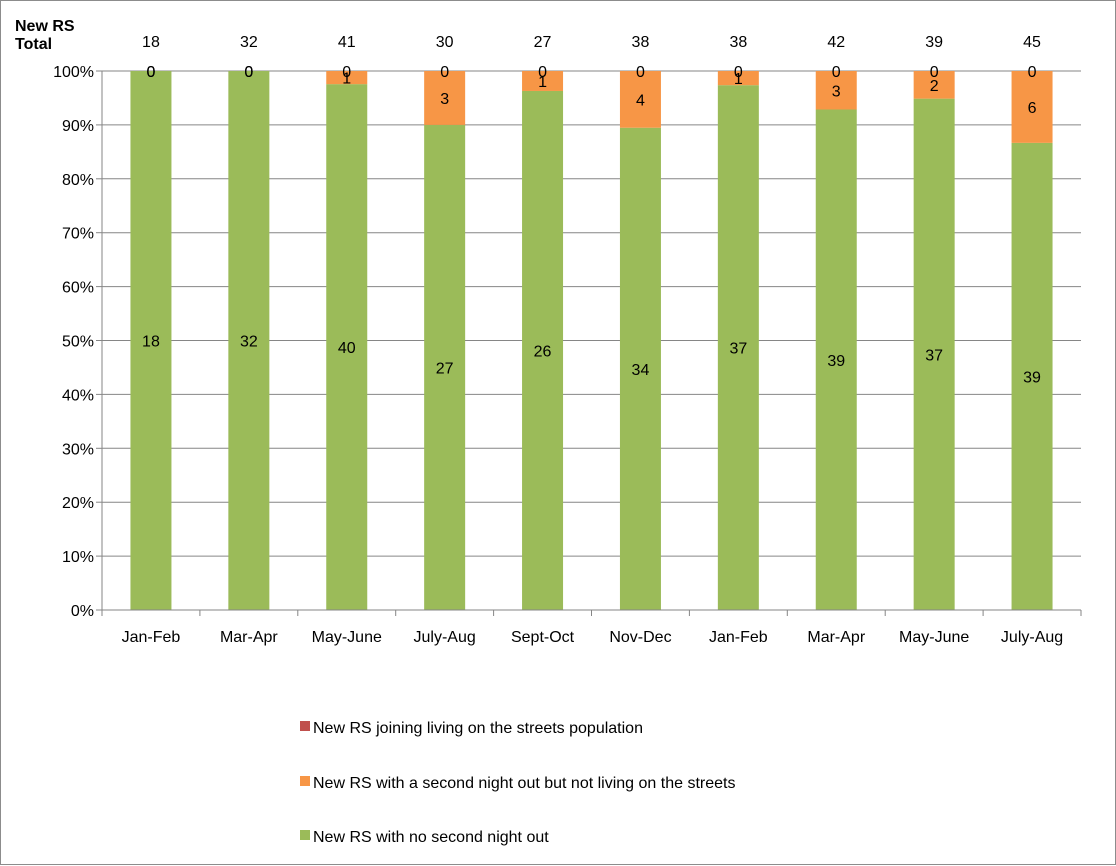 Image resolution: width=1116 pixels, height=866 pixels. What do you see at coordinates (543, 42) in the screenshot?
I see `total-label: 27` at bounding box center [543, 42].